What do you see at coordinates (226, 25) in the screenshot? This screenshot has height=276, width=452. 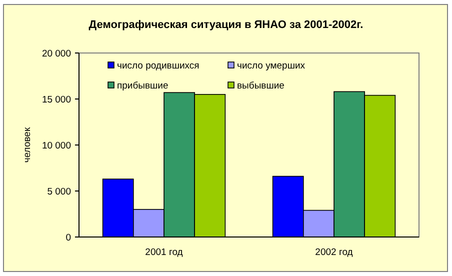 I see `chart-title: Демографическая ситуация в ЯНАО за 2001-2002г.` at bounding box center [226, 25].